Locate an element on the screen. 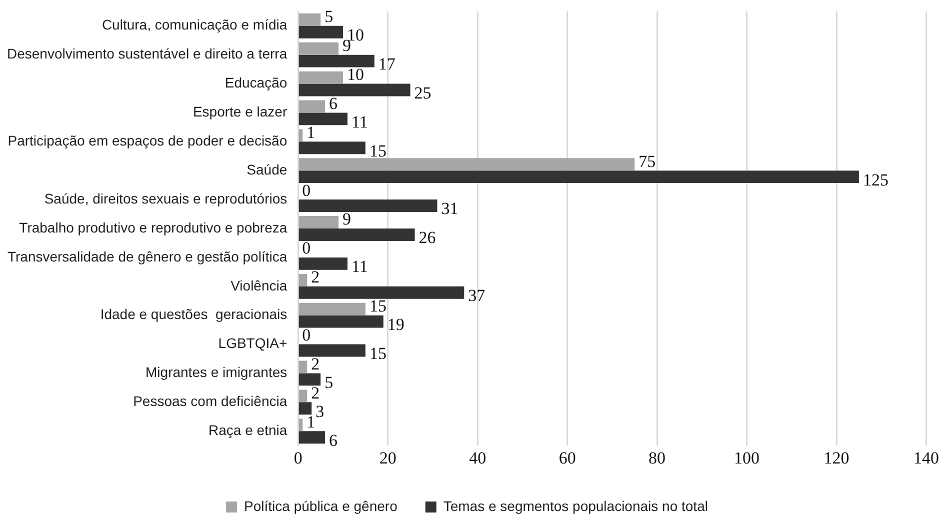 This screenshot has height=524, width=942. data-label: 75 is located at coordinates (647, 161).